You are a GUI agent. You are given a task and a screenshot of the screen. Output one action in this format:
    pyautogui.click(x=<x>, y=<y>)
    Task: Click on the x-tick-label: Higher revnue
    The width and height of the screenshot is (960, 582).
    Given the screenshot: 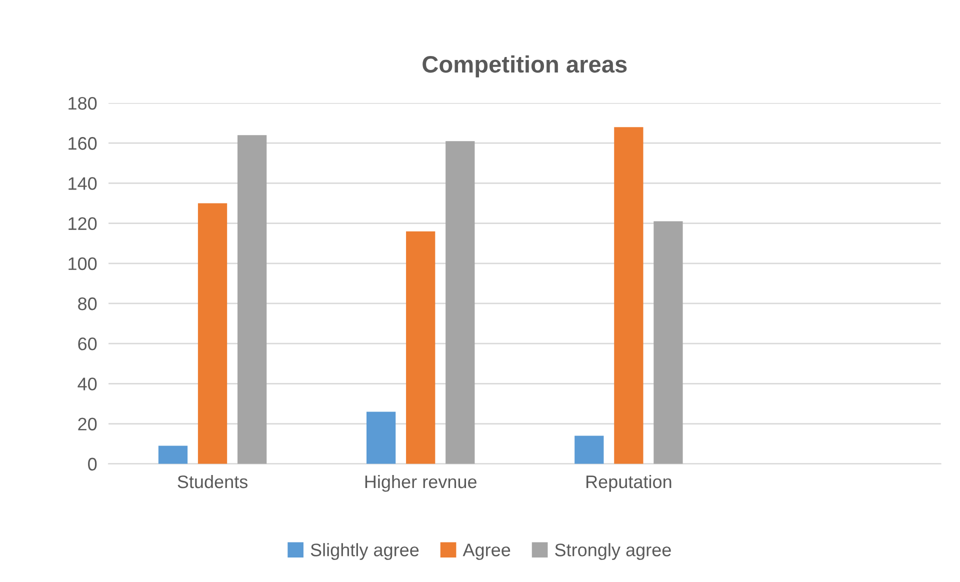 What is the action you would take?
    pyautogui.click(x=421, y=483)
    